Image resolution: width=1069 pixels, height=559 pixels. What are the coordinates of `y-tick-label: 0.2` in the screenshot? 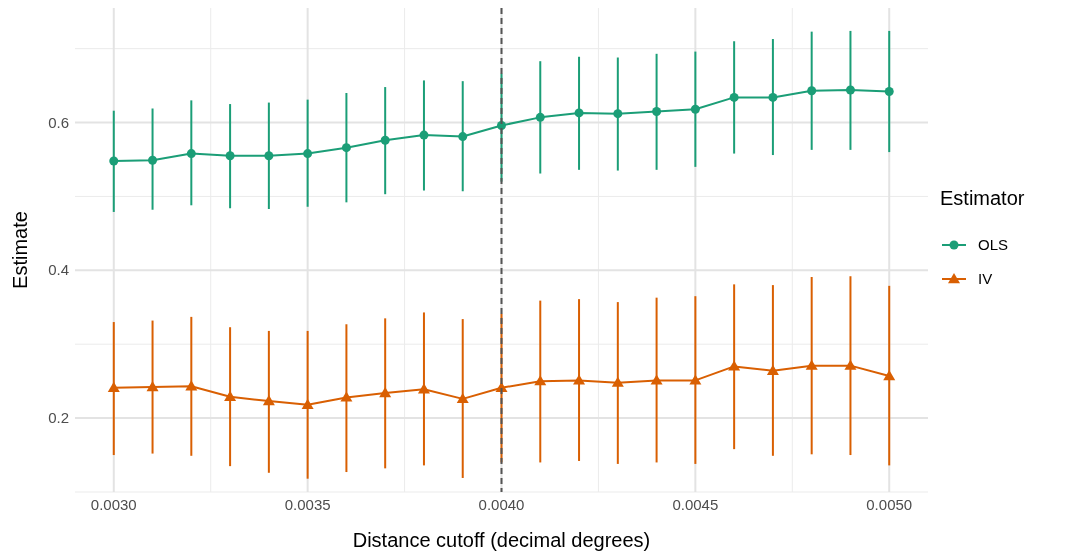 It's located at (58, 418).